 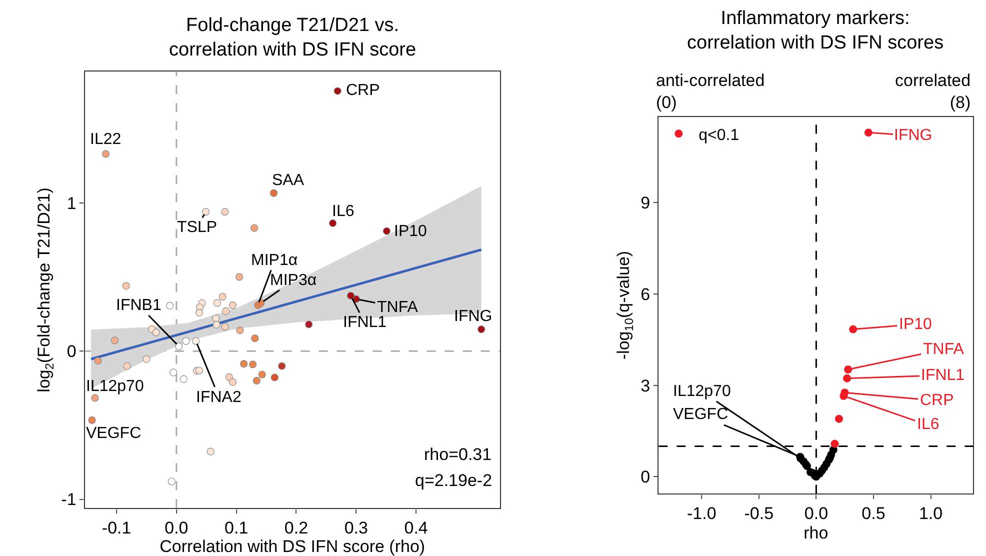 I want to click on y-tick-label: 1, so click(x=71, y=203).